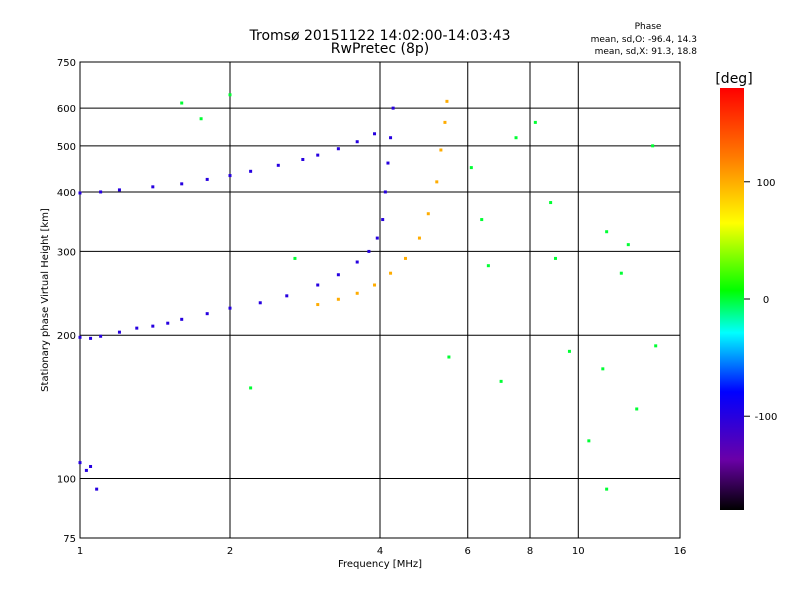 This screenshot has height=600, width=800. I want to click on y-tick-label: 600, so click(66, 109).